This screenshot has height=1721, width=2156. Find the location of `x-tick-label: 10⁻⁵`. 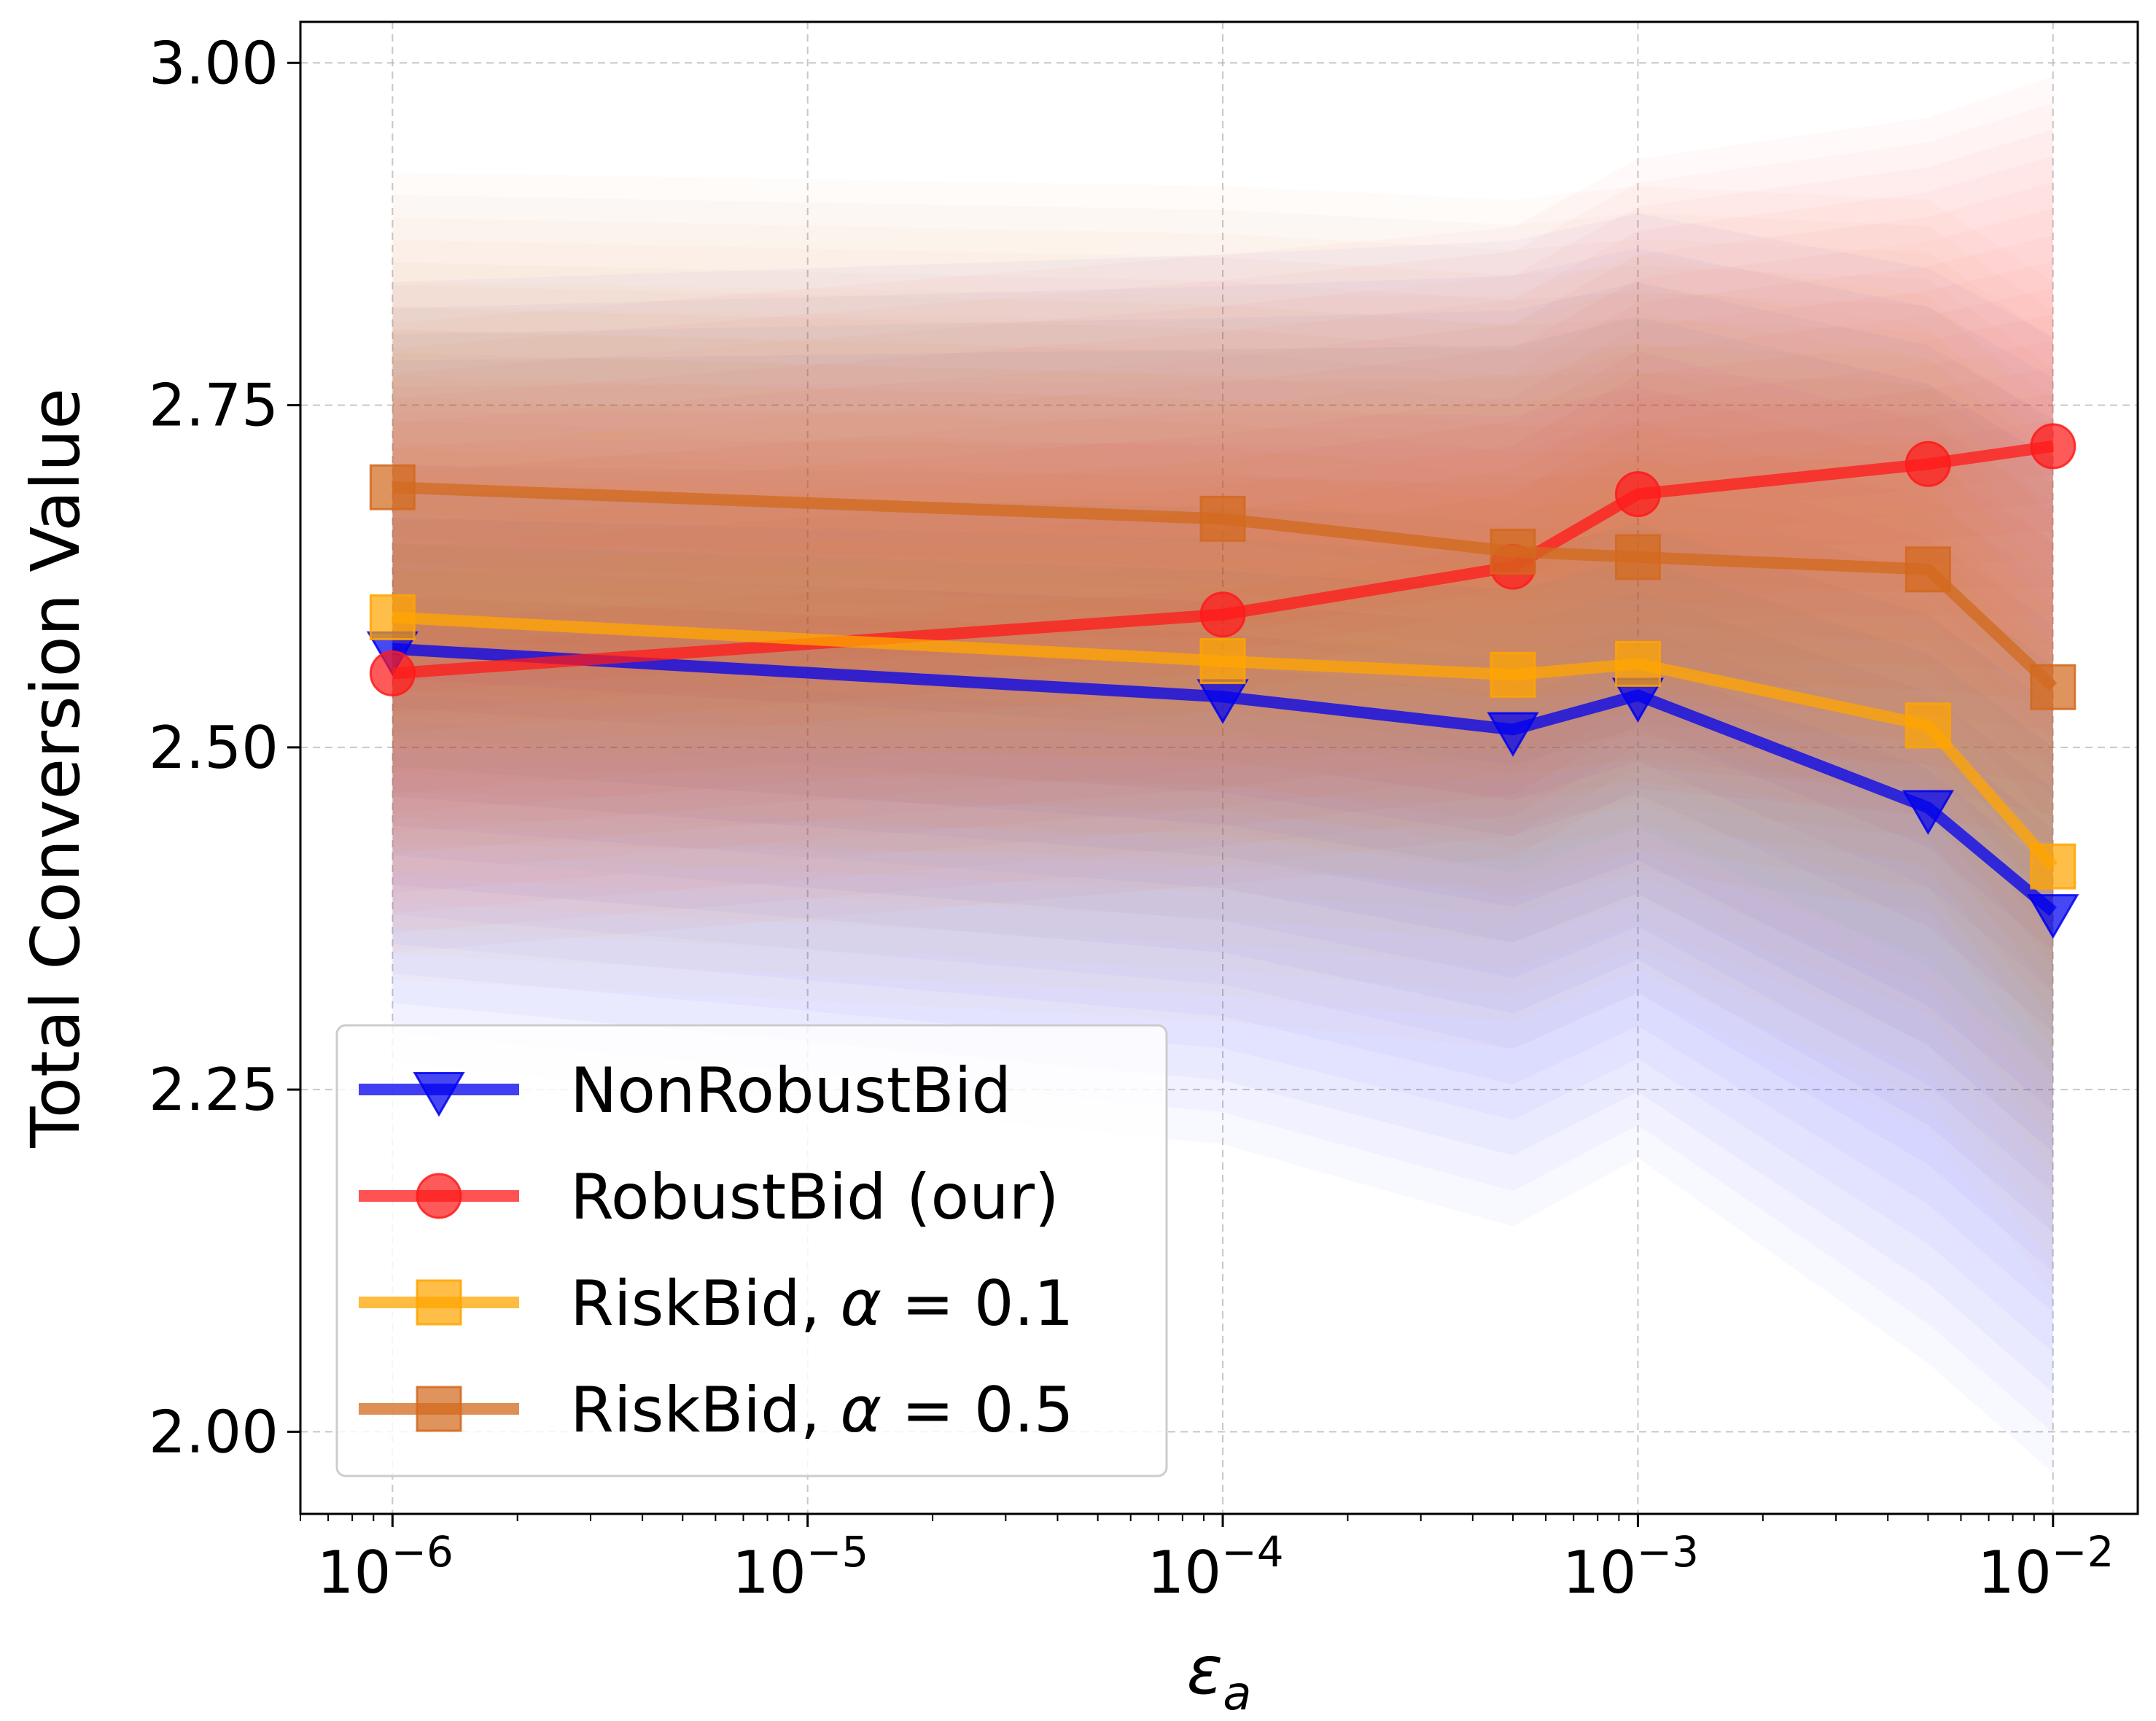

x-tick-label: 10⁻⁵ is located at coordinates (800, 1567).